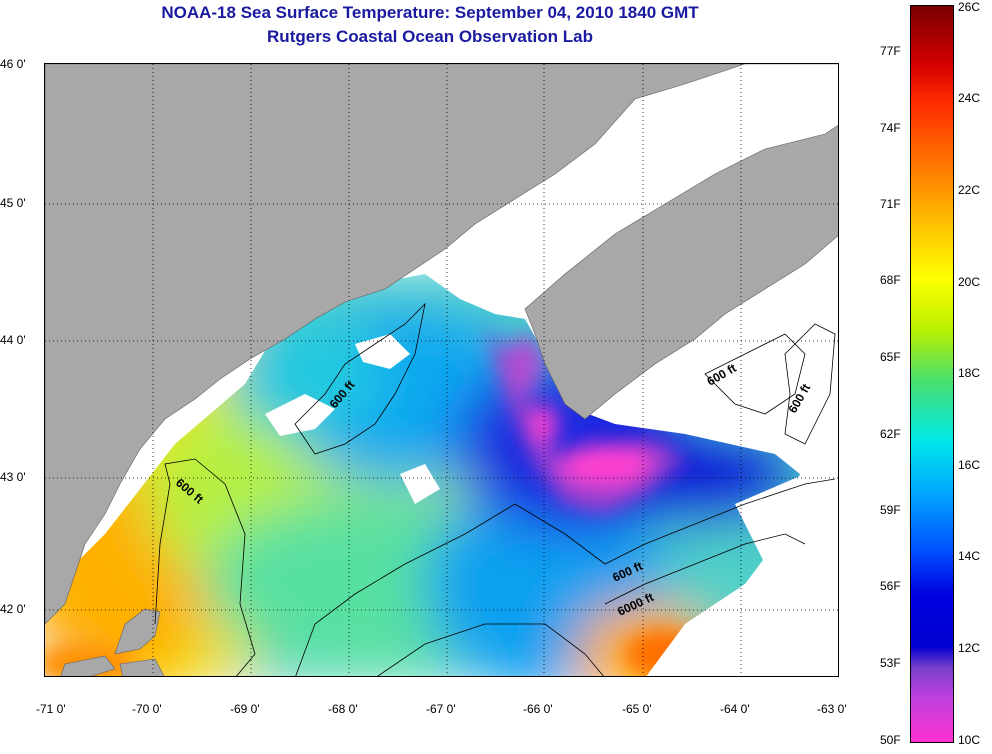  Describe the element at coordinates (441, 709) in the screenshot. I see `lon-label-67: -67 0'` at that location.